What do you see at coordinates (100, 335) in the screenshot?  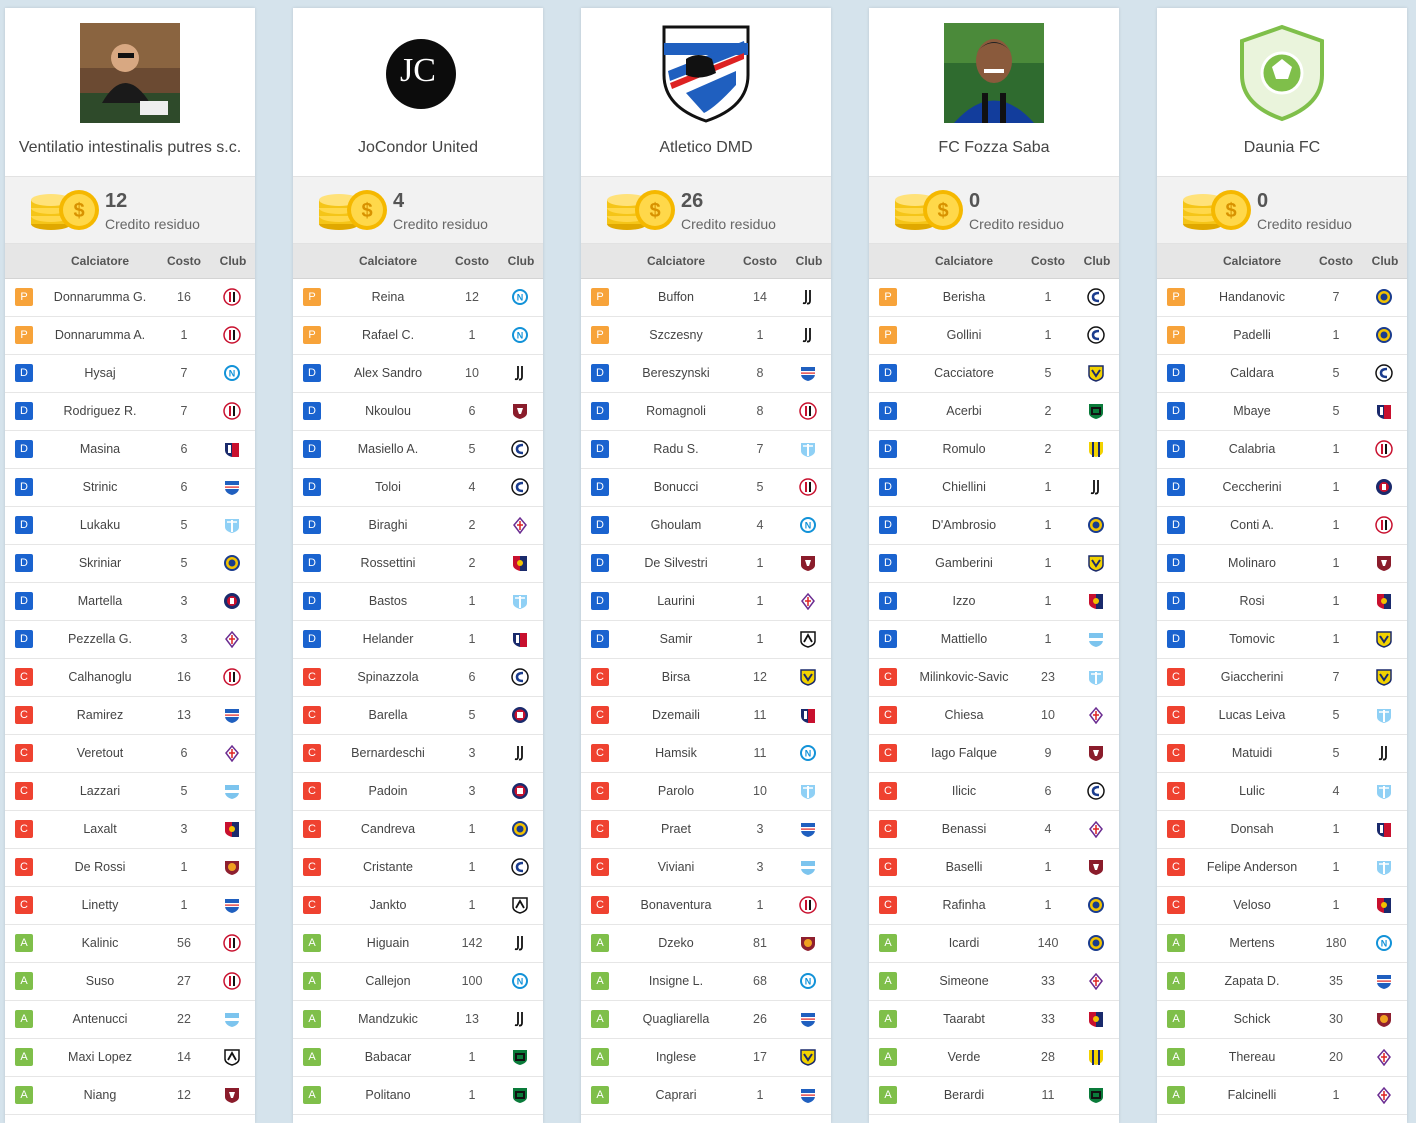 I see `player-name: Donnarumma A.` at bounding box center [100, 335].